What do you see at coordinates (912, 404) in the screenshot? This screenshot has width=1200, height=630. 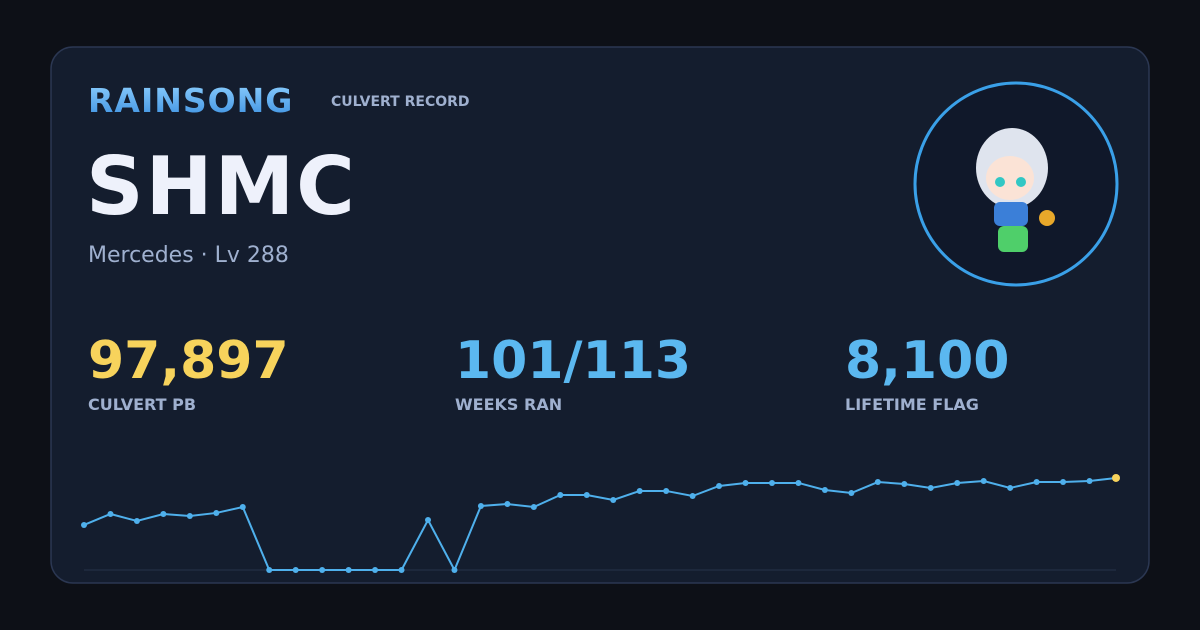 I see `stat-label: LIFETIME FLAG` at bounding box center [912, 404].